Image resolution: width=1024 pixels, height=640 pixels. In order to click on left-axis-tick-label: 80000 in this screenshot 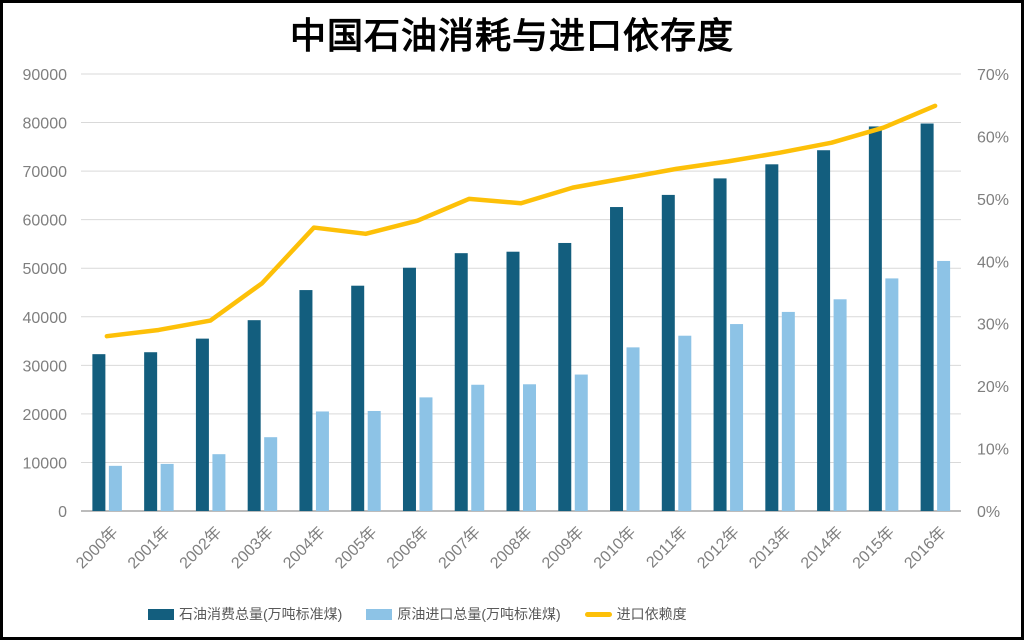, I will do `click(45, 124)`.